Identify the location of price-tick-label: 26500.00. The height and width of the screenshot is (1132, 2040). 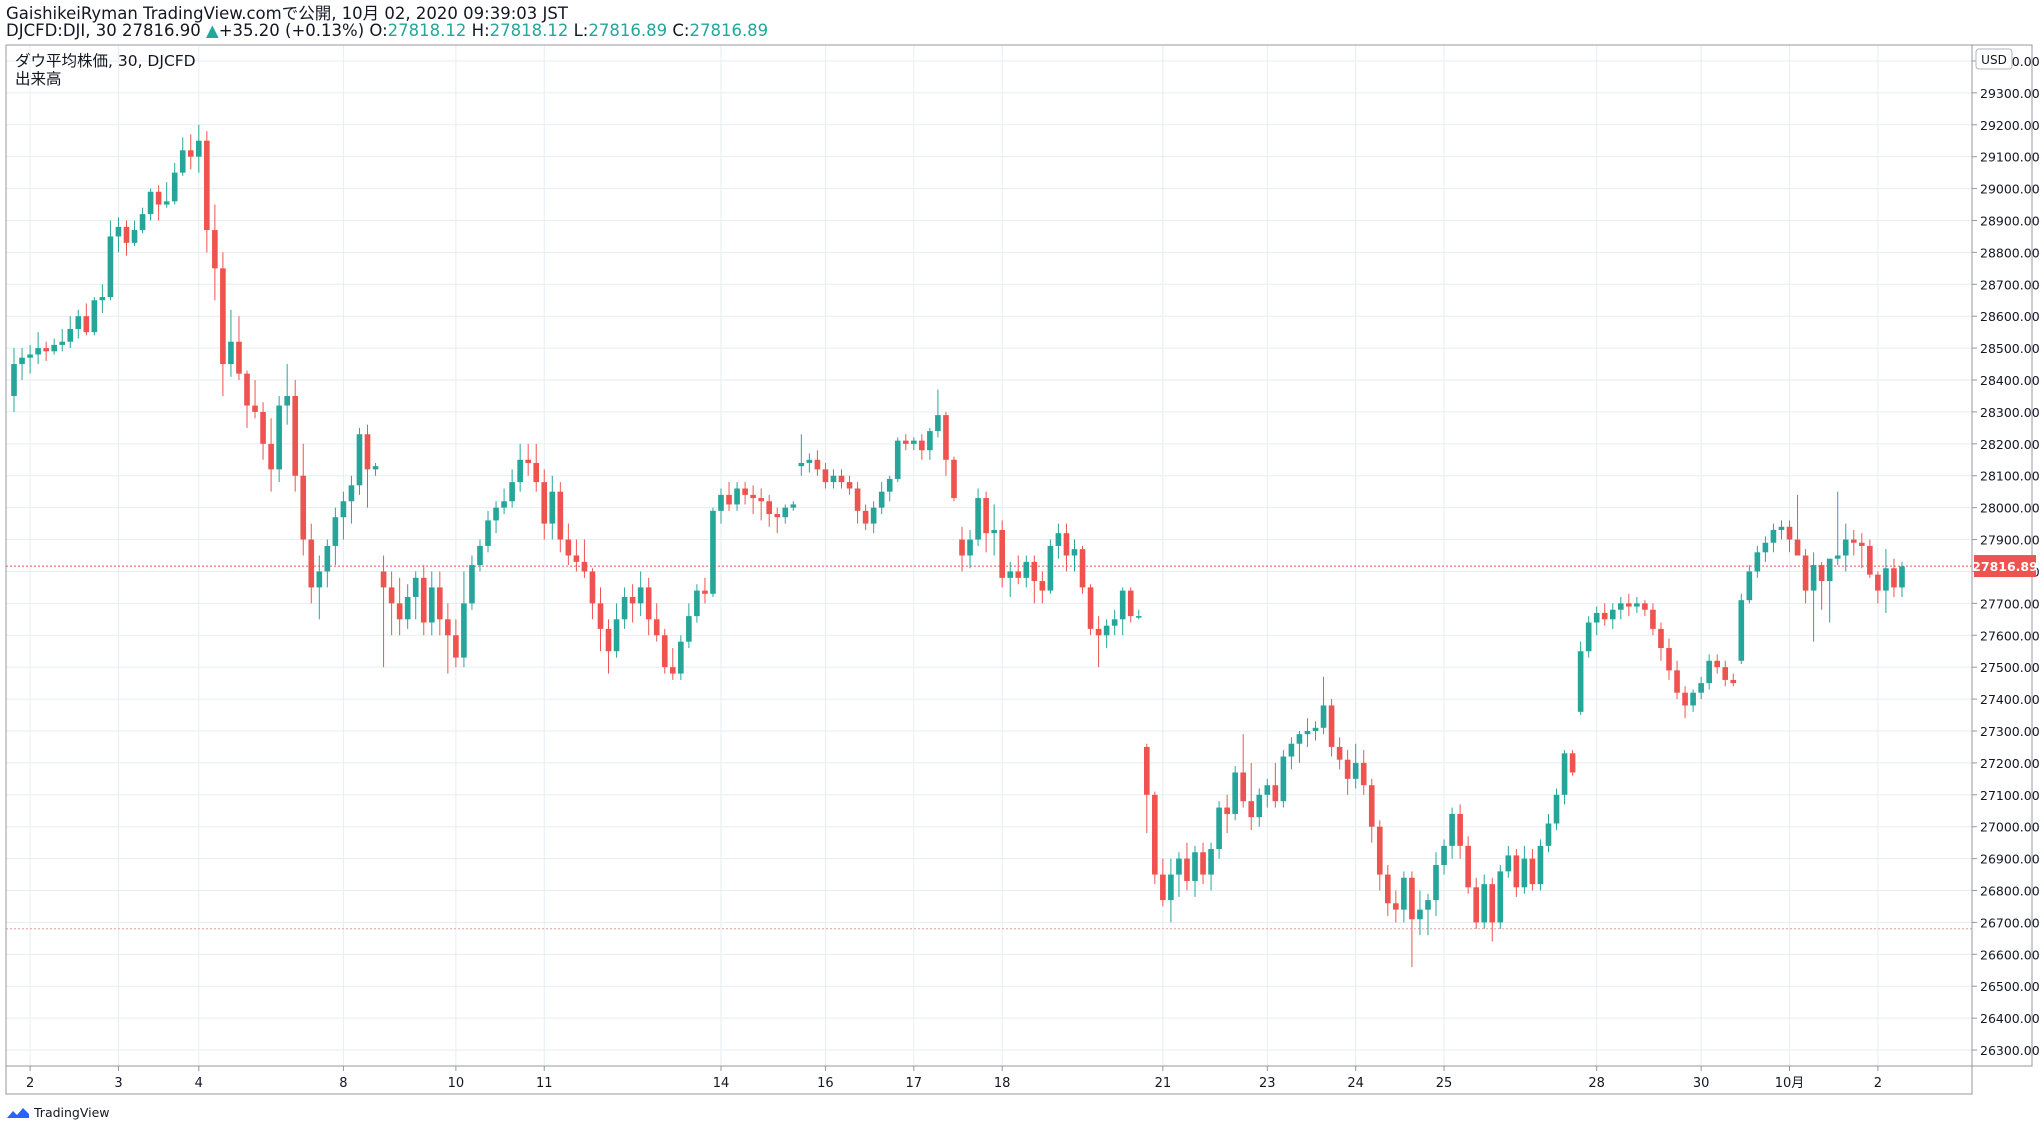
(2010, 986).